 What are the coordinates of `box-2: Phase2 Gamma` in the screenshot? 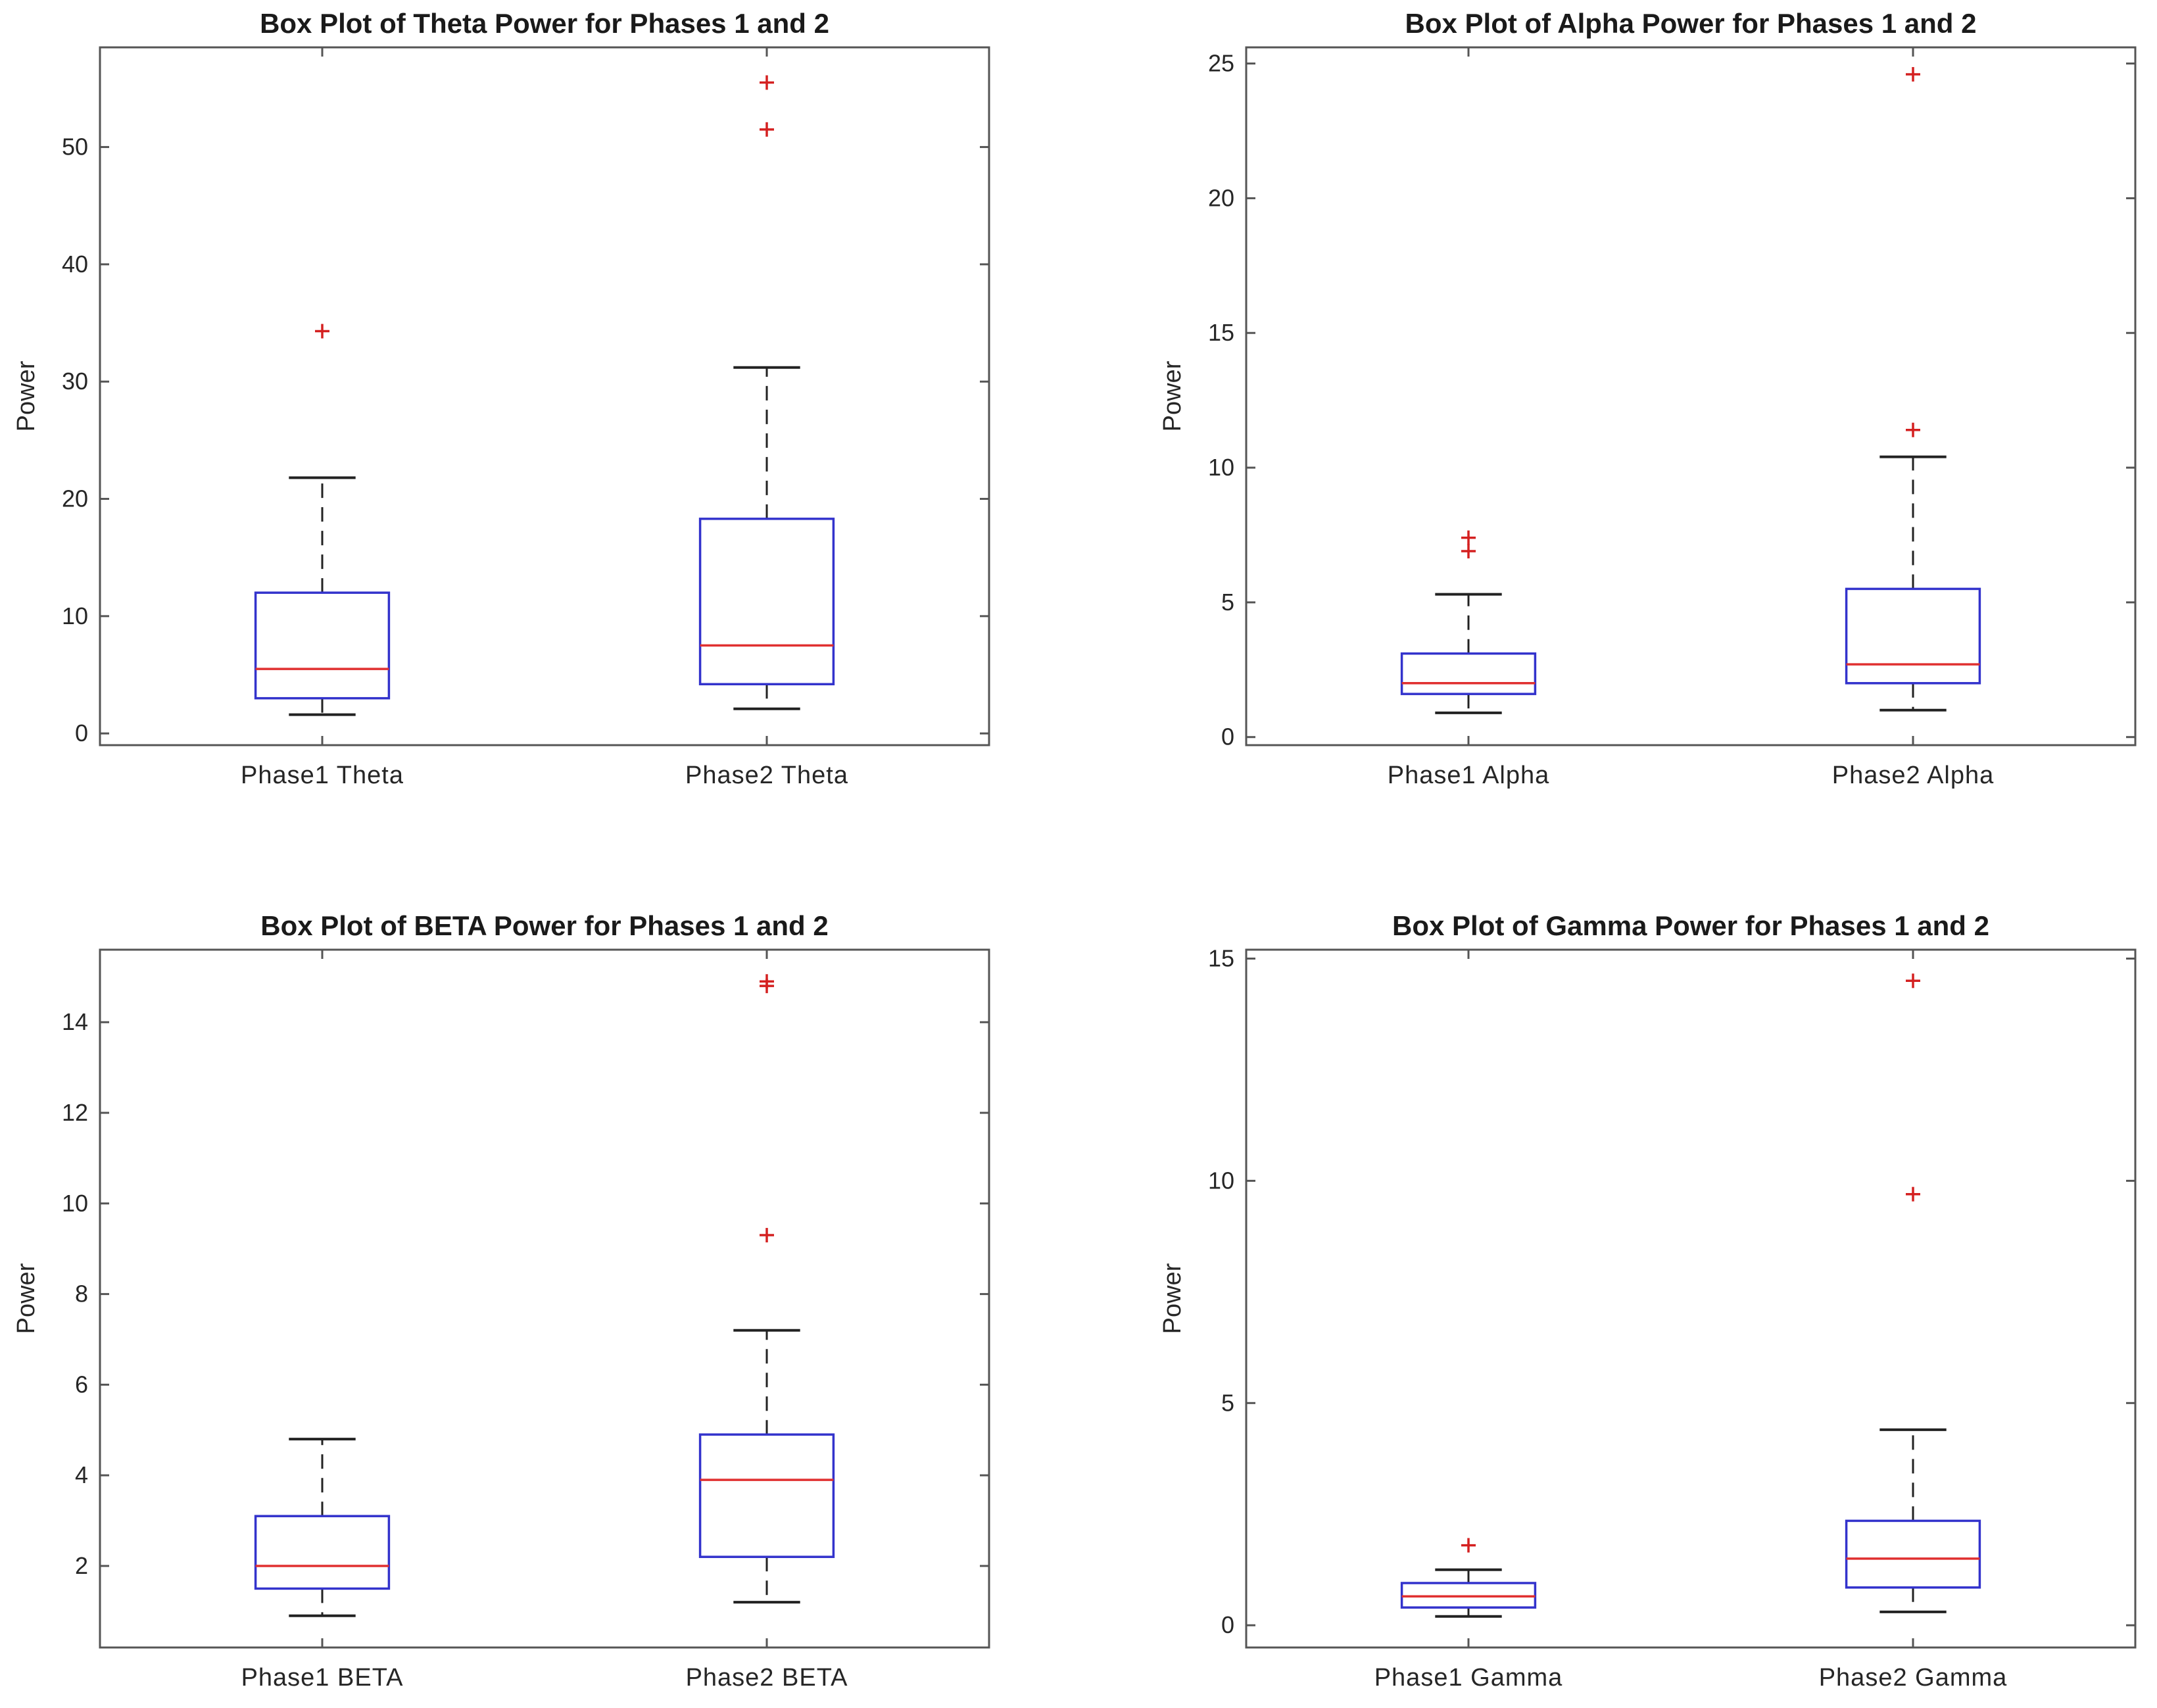 It's located at (1913, 1321).